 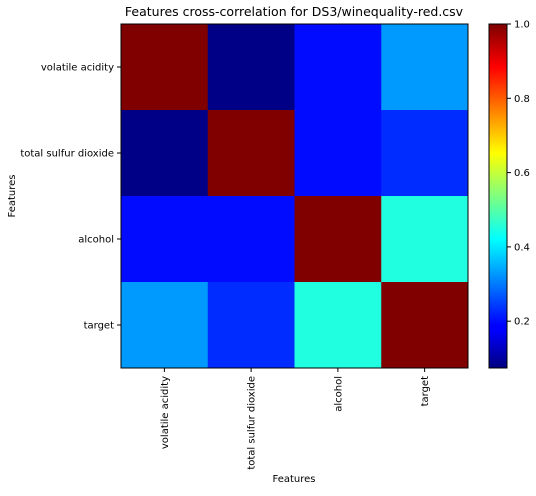 What do you see at coordinates (165, 412) in the screenshot?
I see `x-tick-label: volatile acidity` at bounding box center [165, 412].